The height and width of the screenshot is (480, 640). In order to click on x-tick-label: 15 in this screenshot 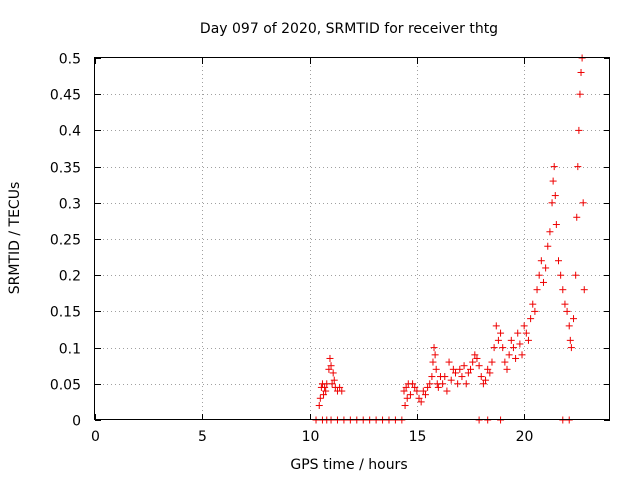, I will do `click(418, 437)`.